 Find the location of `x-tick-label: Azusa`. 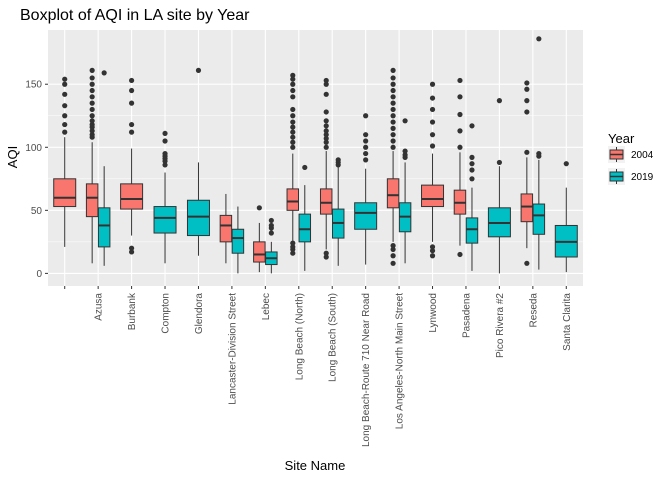

x-tick-label: Azusa is located at coordinates (99, 307).